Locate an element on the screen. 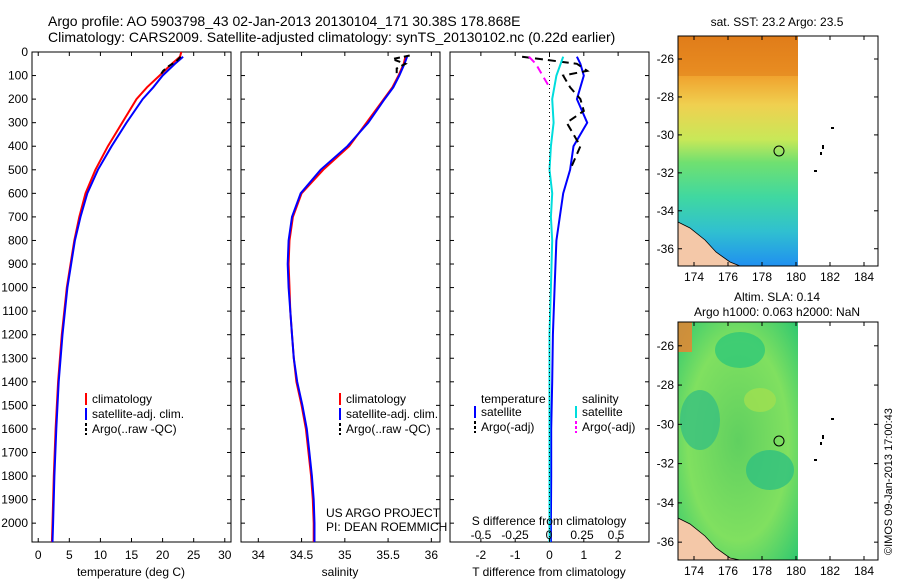  y-tick-label: 1100 is located at coordinates (15, 311).